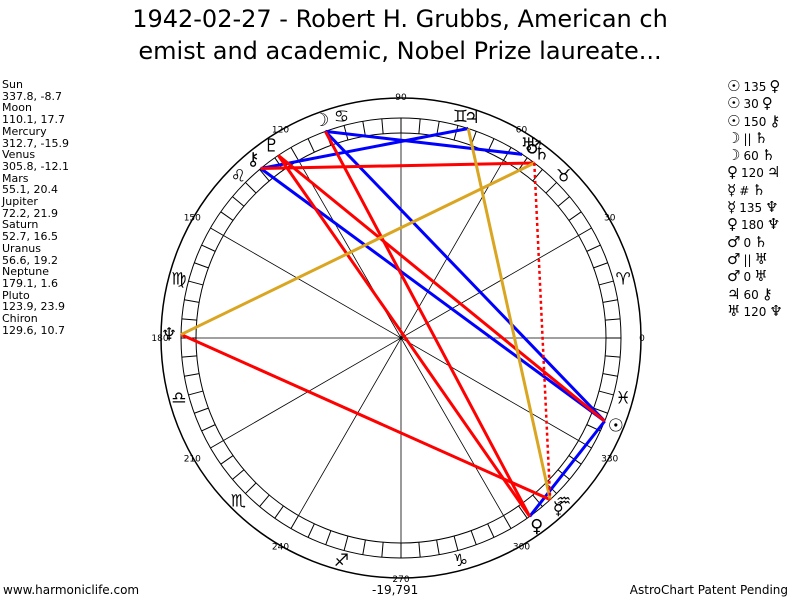  What do you see at coordinates (169, 334) in the screenshot?
I see `planet-glyph: ♆` at bounding box center [169, 334].